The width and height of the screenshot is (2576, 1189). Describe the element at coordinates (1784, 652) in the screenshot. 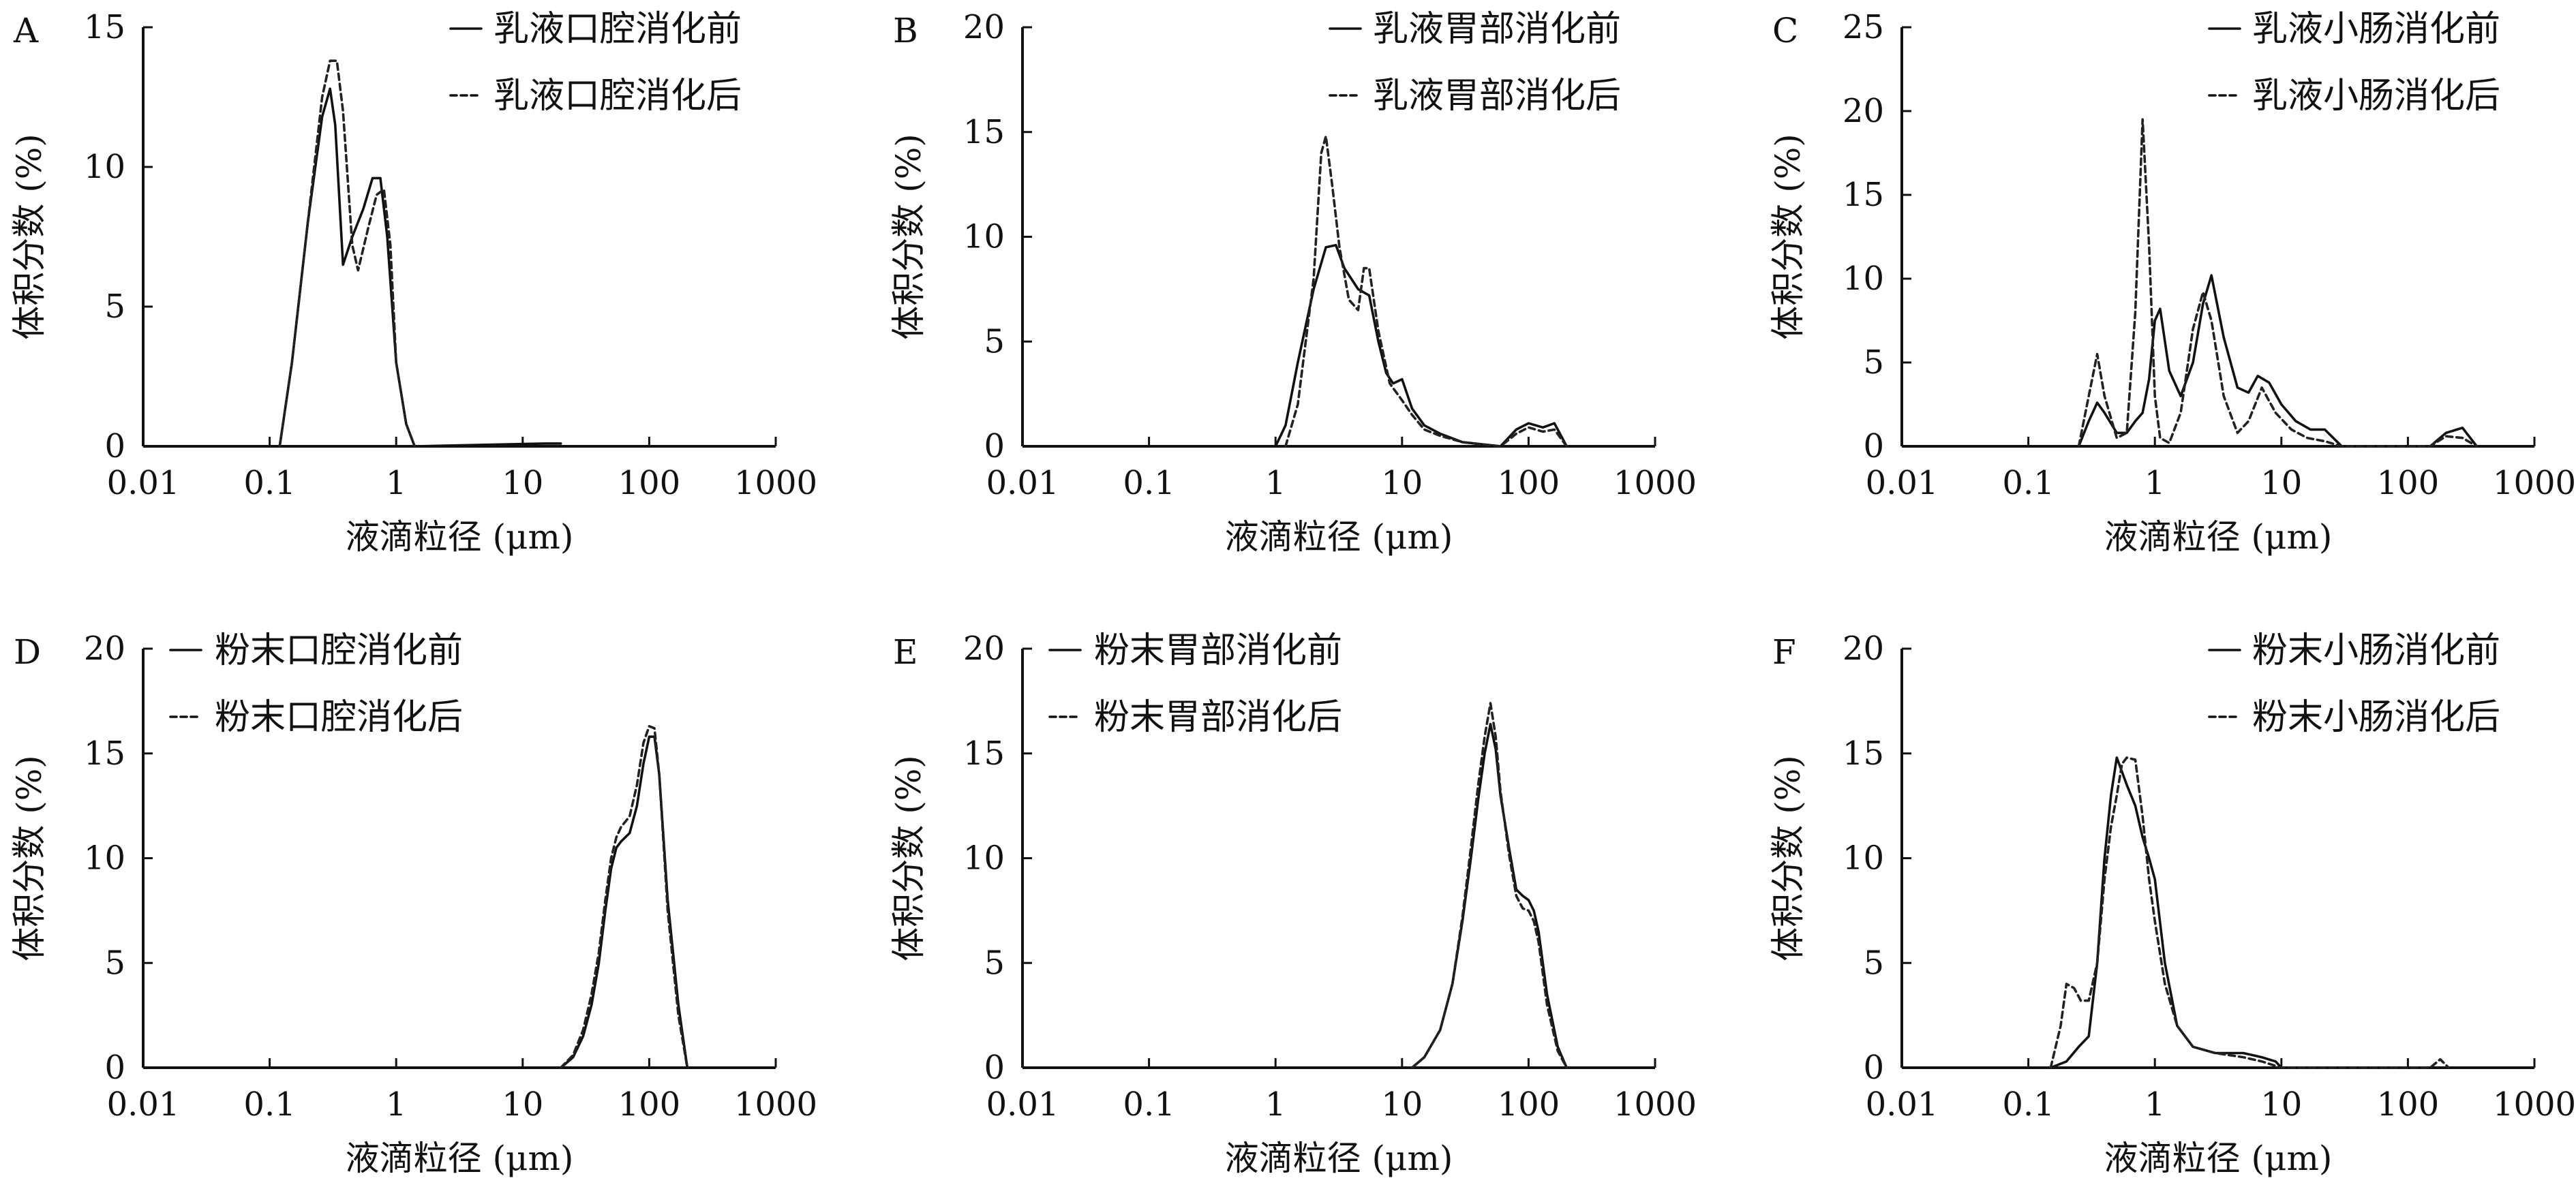

I see `panel-letter: F` at that location.